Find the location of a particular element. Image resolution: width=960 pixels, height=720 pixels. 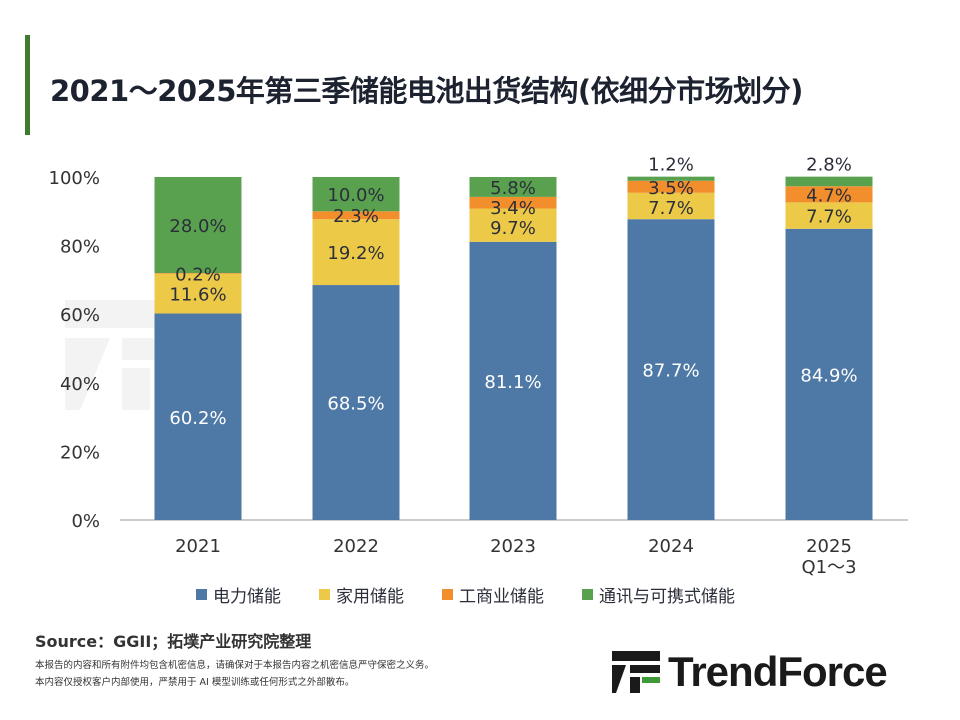

legend-item: 工商业储能 is located at coordinates (493, 594).